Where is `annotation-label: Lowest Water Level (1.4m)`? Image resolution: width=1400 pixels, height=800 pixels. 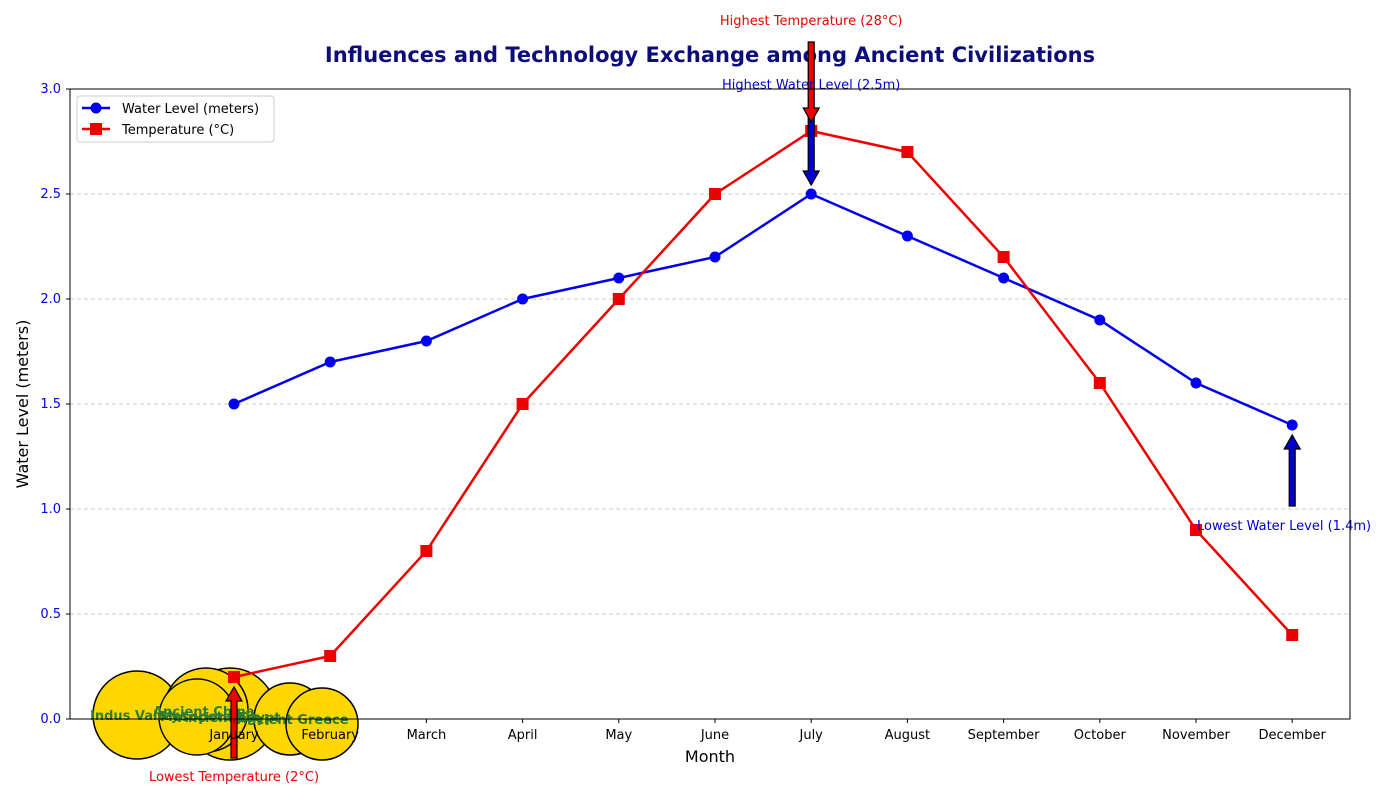
annotation-label: Lowest Water Level (1.4m) is located at coordinates (1284, 526).